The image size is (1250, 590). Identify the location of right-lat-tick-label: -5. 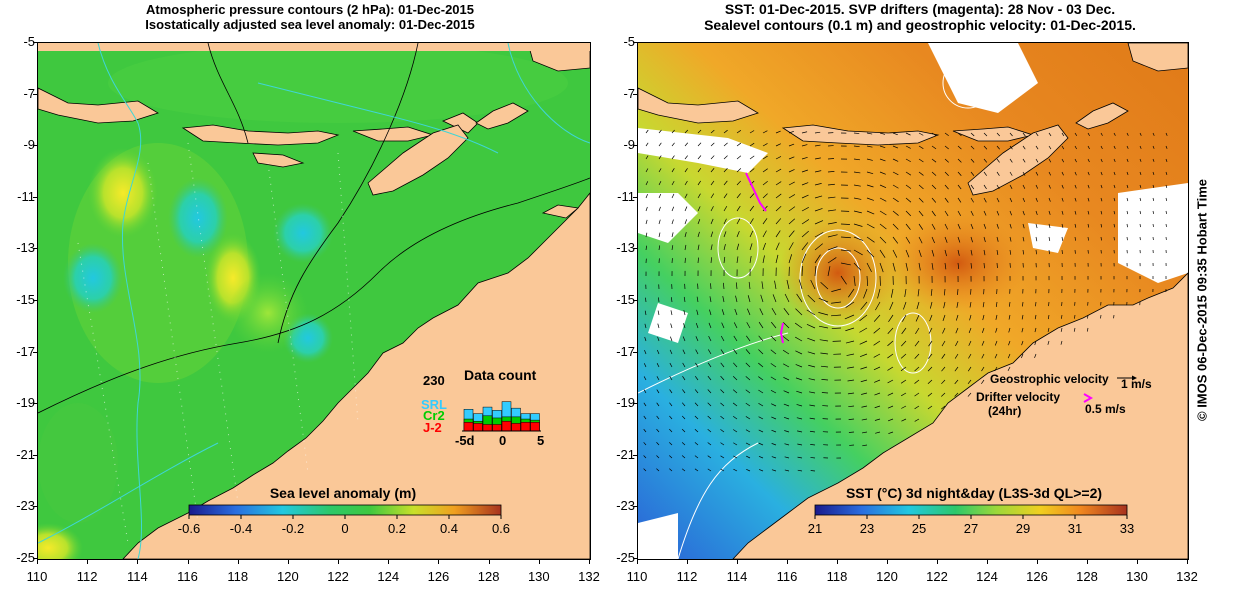
(629, 41).